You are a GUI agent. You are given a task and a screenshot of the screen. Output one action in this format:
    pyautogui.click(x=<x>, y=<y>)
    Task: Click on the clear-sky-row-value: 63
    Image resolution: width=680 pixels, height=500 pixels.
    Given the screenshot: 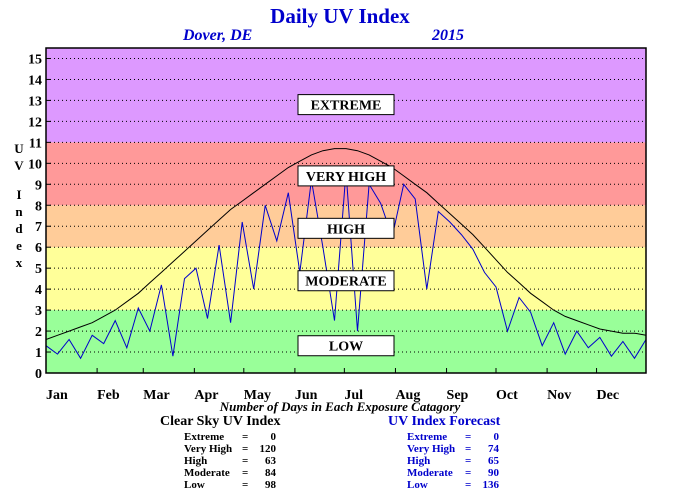 What is the action you would take?
    pyautogui.click(x=270, y=461)
    